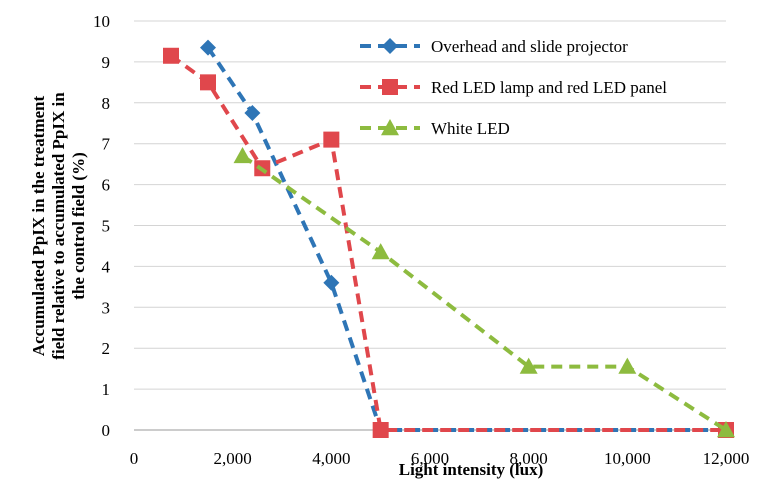 The width and height of the screenshot is (761, 484). I want to click on x-tick-label: 2,000, so click(233, 458).